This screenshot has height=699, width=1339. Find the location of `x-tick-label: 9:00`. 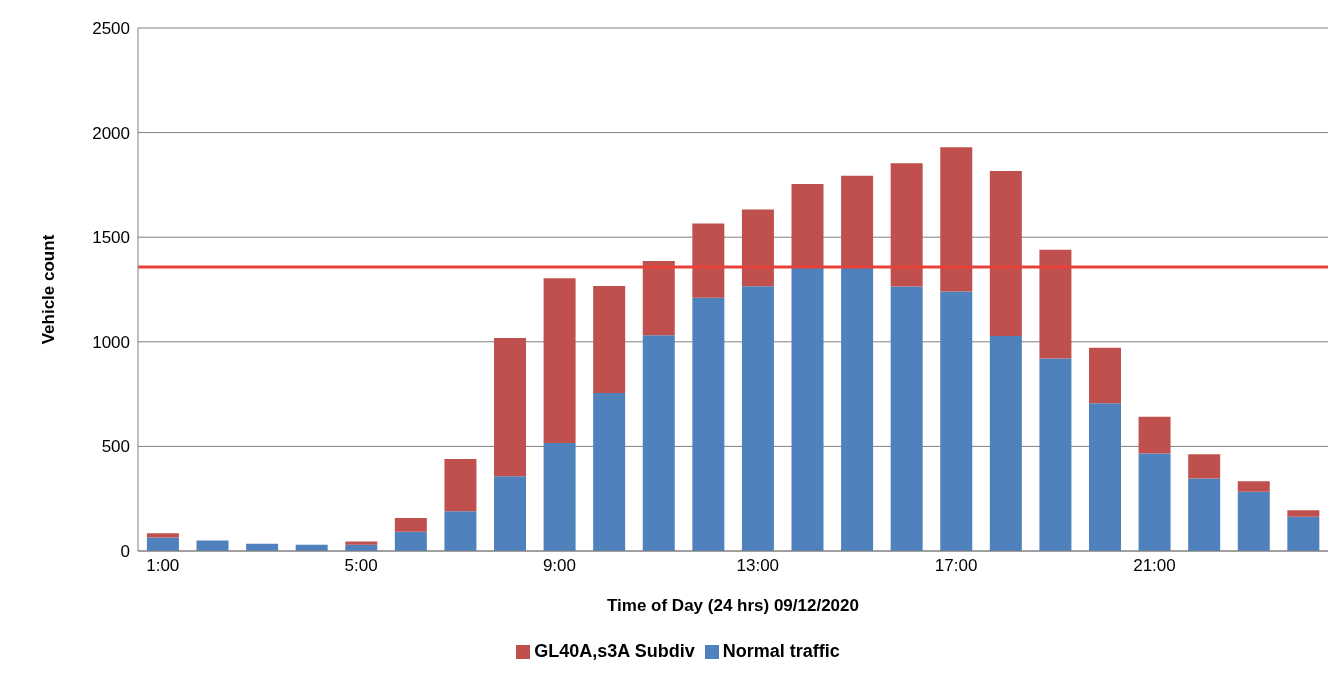

x-tick-label: 9:00 is located at coordinates (559, 566).